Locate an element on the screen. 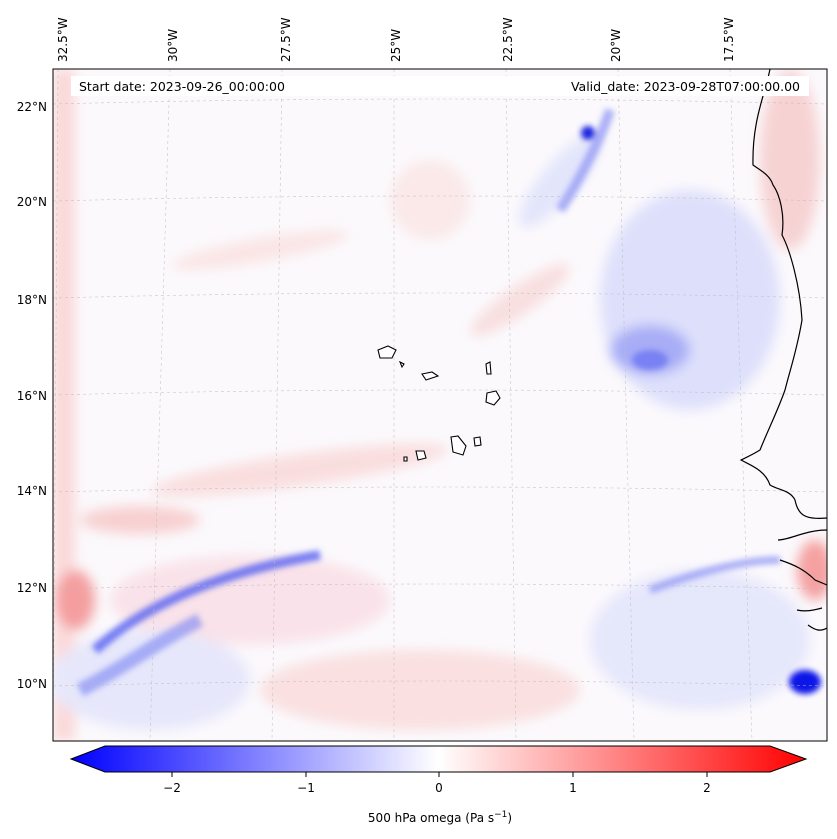 The height and width of the screenshot is (839, 837). lon-label-27-5w: 27.5°W is located at coordinates (286, 39).